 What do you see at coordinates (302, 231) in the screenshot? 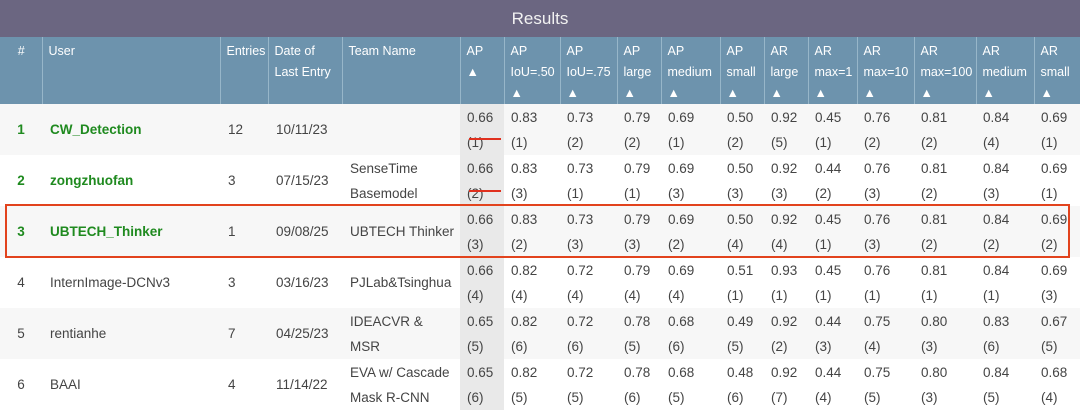
I see `date-cell: 09/08/25` at bounding box center [302, 231].